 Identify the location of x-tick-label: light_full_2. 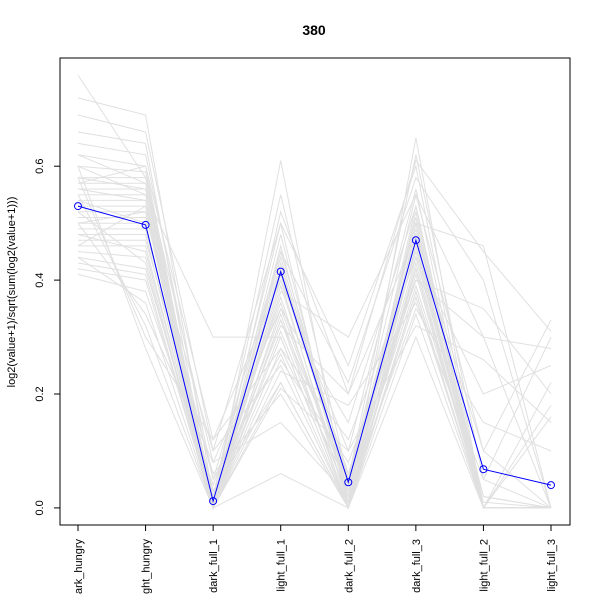
(484, 565).